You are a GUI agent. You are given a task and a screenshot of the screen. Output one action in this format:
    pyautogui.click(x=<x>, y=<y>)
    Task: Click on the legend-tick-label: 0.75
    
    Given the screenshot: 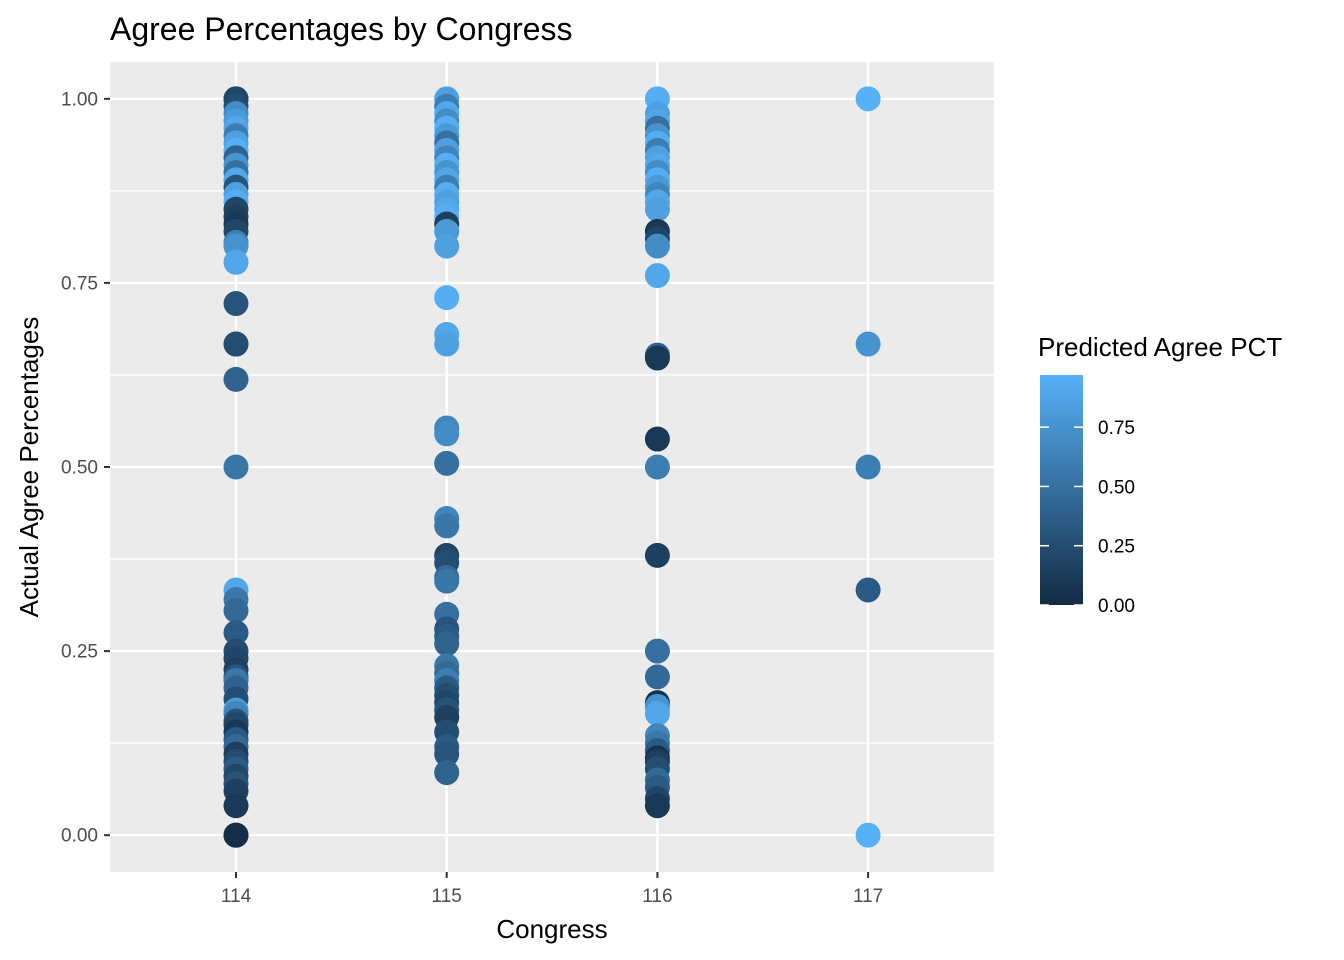 What is the action you would take?
    pyautogui.click(x=1116, y=428)
    